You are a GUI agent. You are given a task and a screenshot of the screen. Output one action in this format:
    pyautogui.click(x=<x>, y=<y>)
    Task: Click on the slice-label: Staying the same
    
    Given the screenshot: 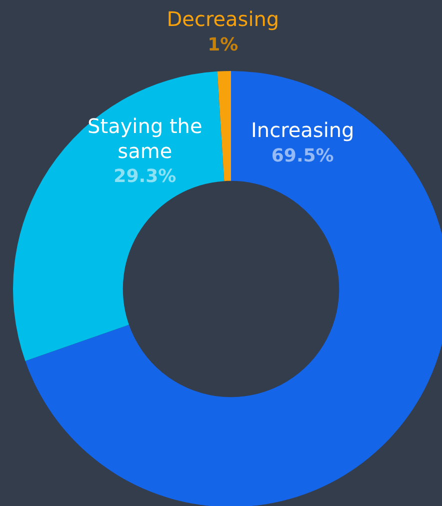 What is the action you would take?
    pyautogui.click(x=145, y=138)
    